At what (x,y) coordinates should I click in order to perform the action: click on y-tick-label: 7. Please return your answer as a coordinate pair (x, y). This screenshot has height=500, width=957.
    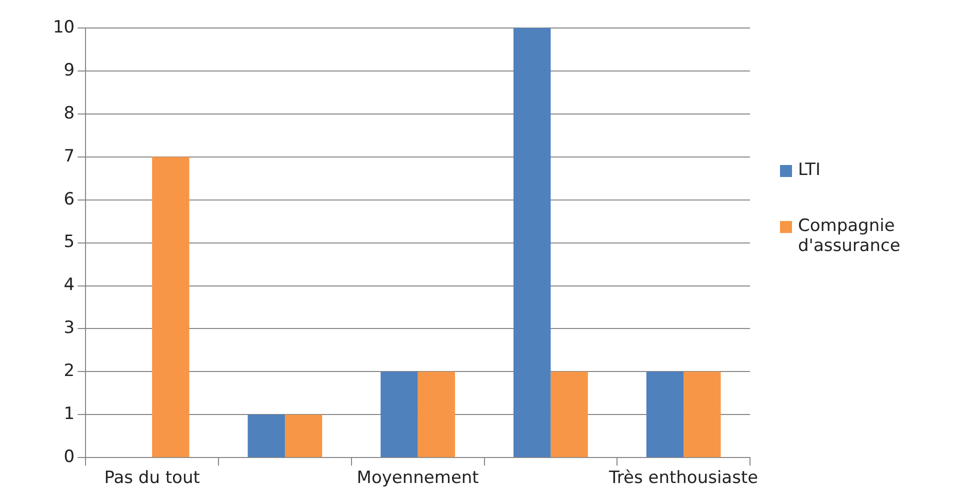
    Looking at the image, I should click on (69, 156).